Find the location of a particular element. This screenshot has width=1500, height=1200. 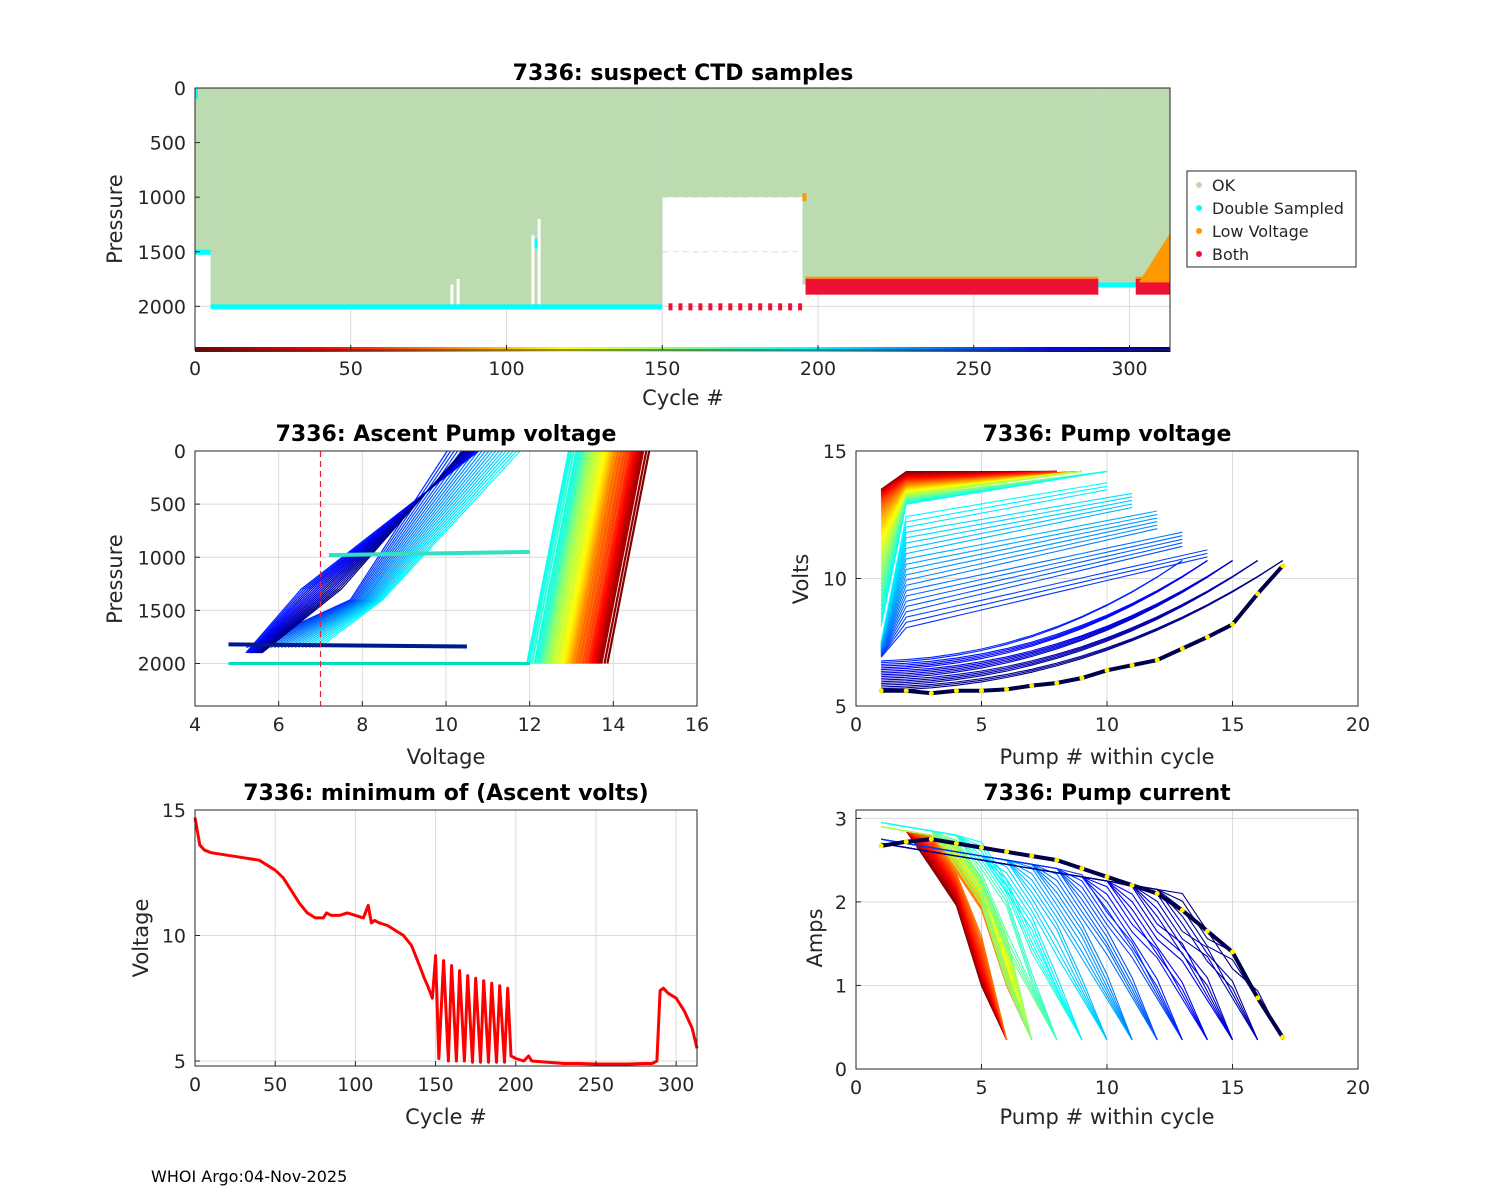

pump-current-title: 7336: Pump current is located at coordinates (1107, 793).